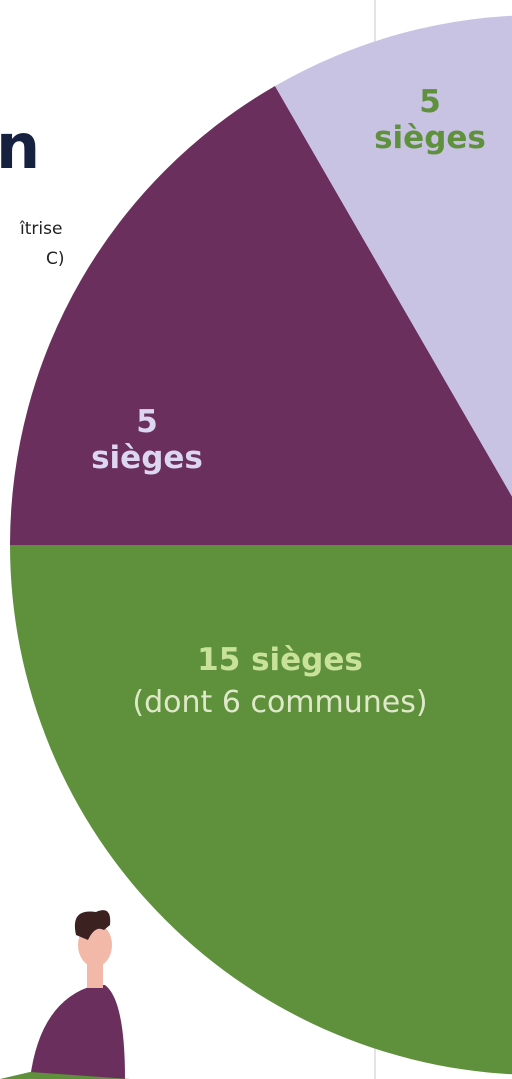  I want to click on person-illustration, so click(65, 994).